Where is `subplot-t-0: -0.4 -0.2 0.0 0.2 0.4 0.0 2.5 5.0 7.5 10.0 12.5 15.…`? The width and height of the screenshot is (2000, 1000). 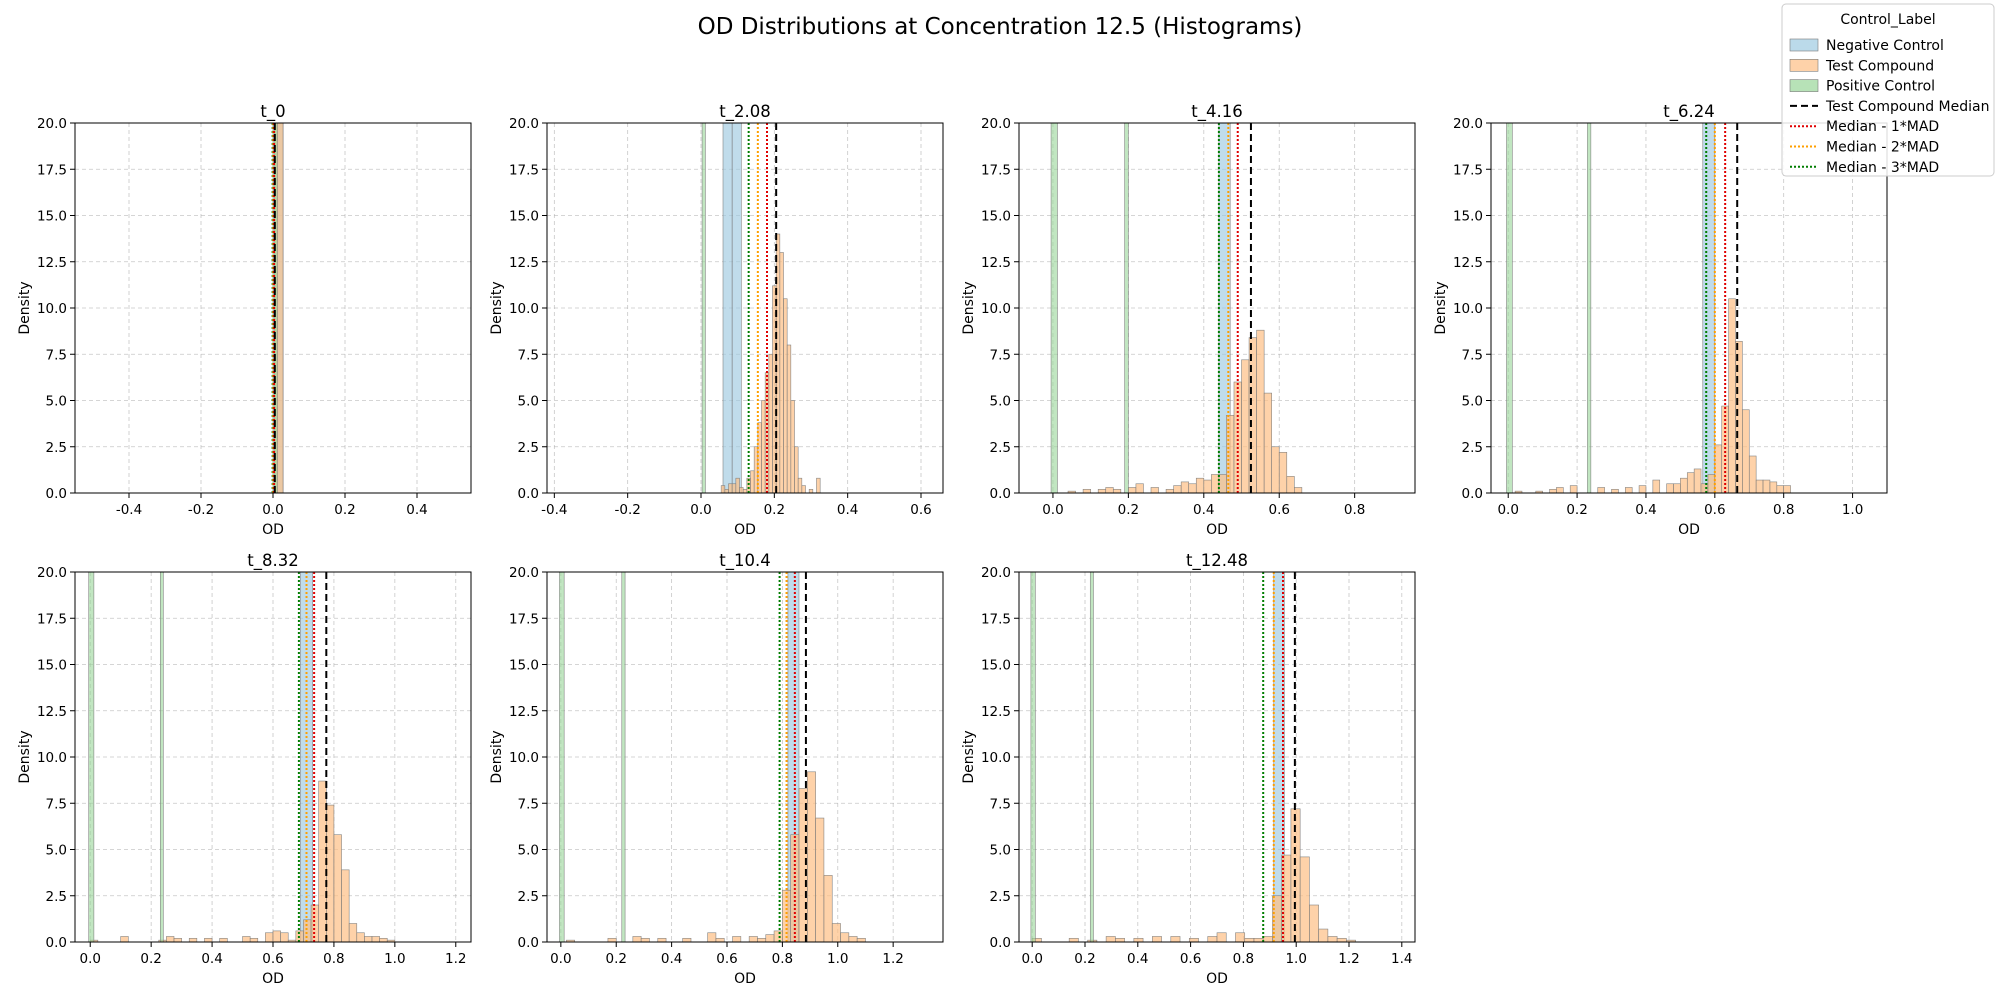 subplot-t-0: -0.4 -0.2 0.0 0.2 0.4 0.0 2.5 5.0 7.5 10.0 12.5 15.… is located at coordinates (244, 320).